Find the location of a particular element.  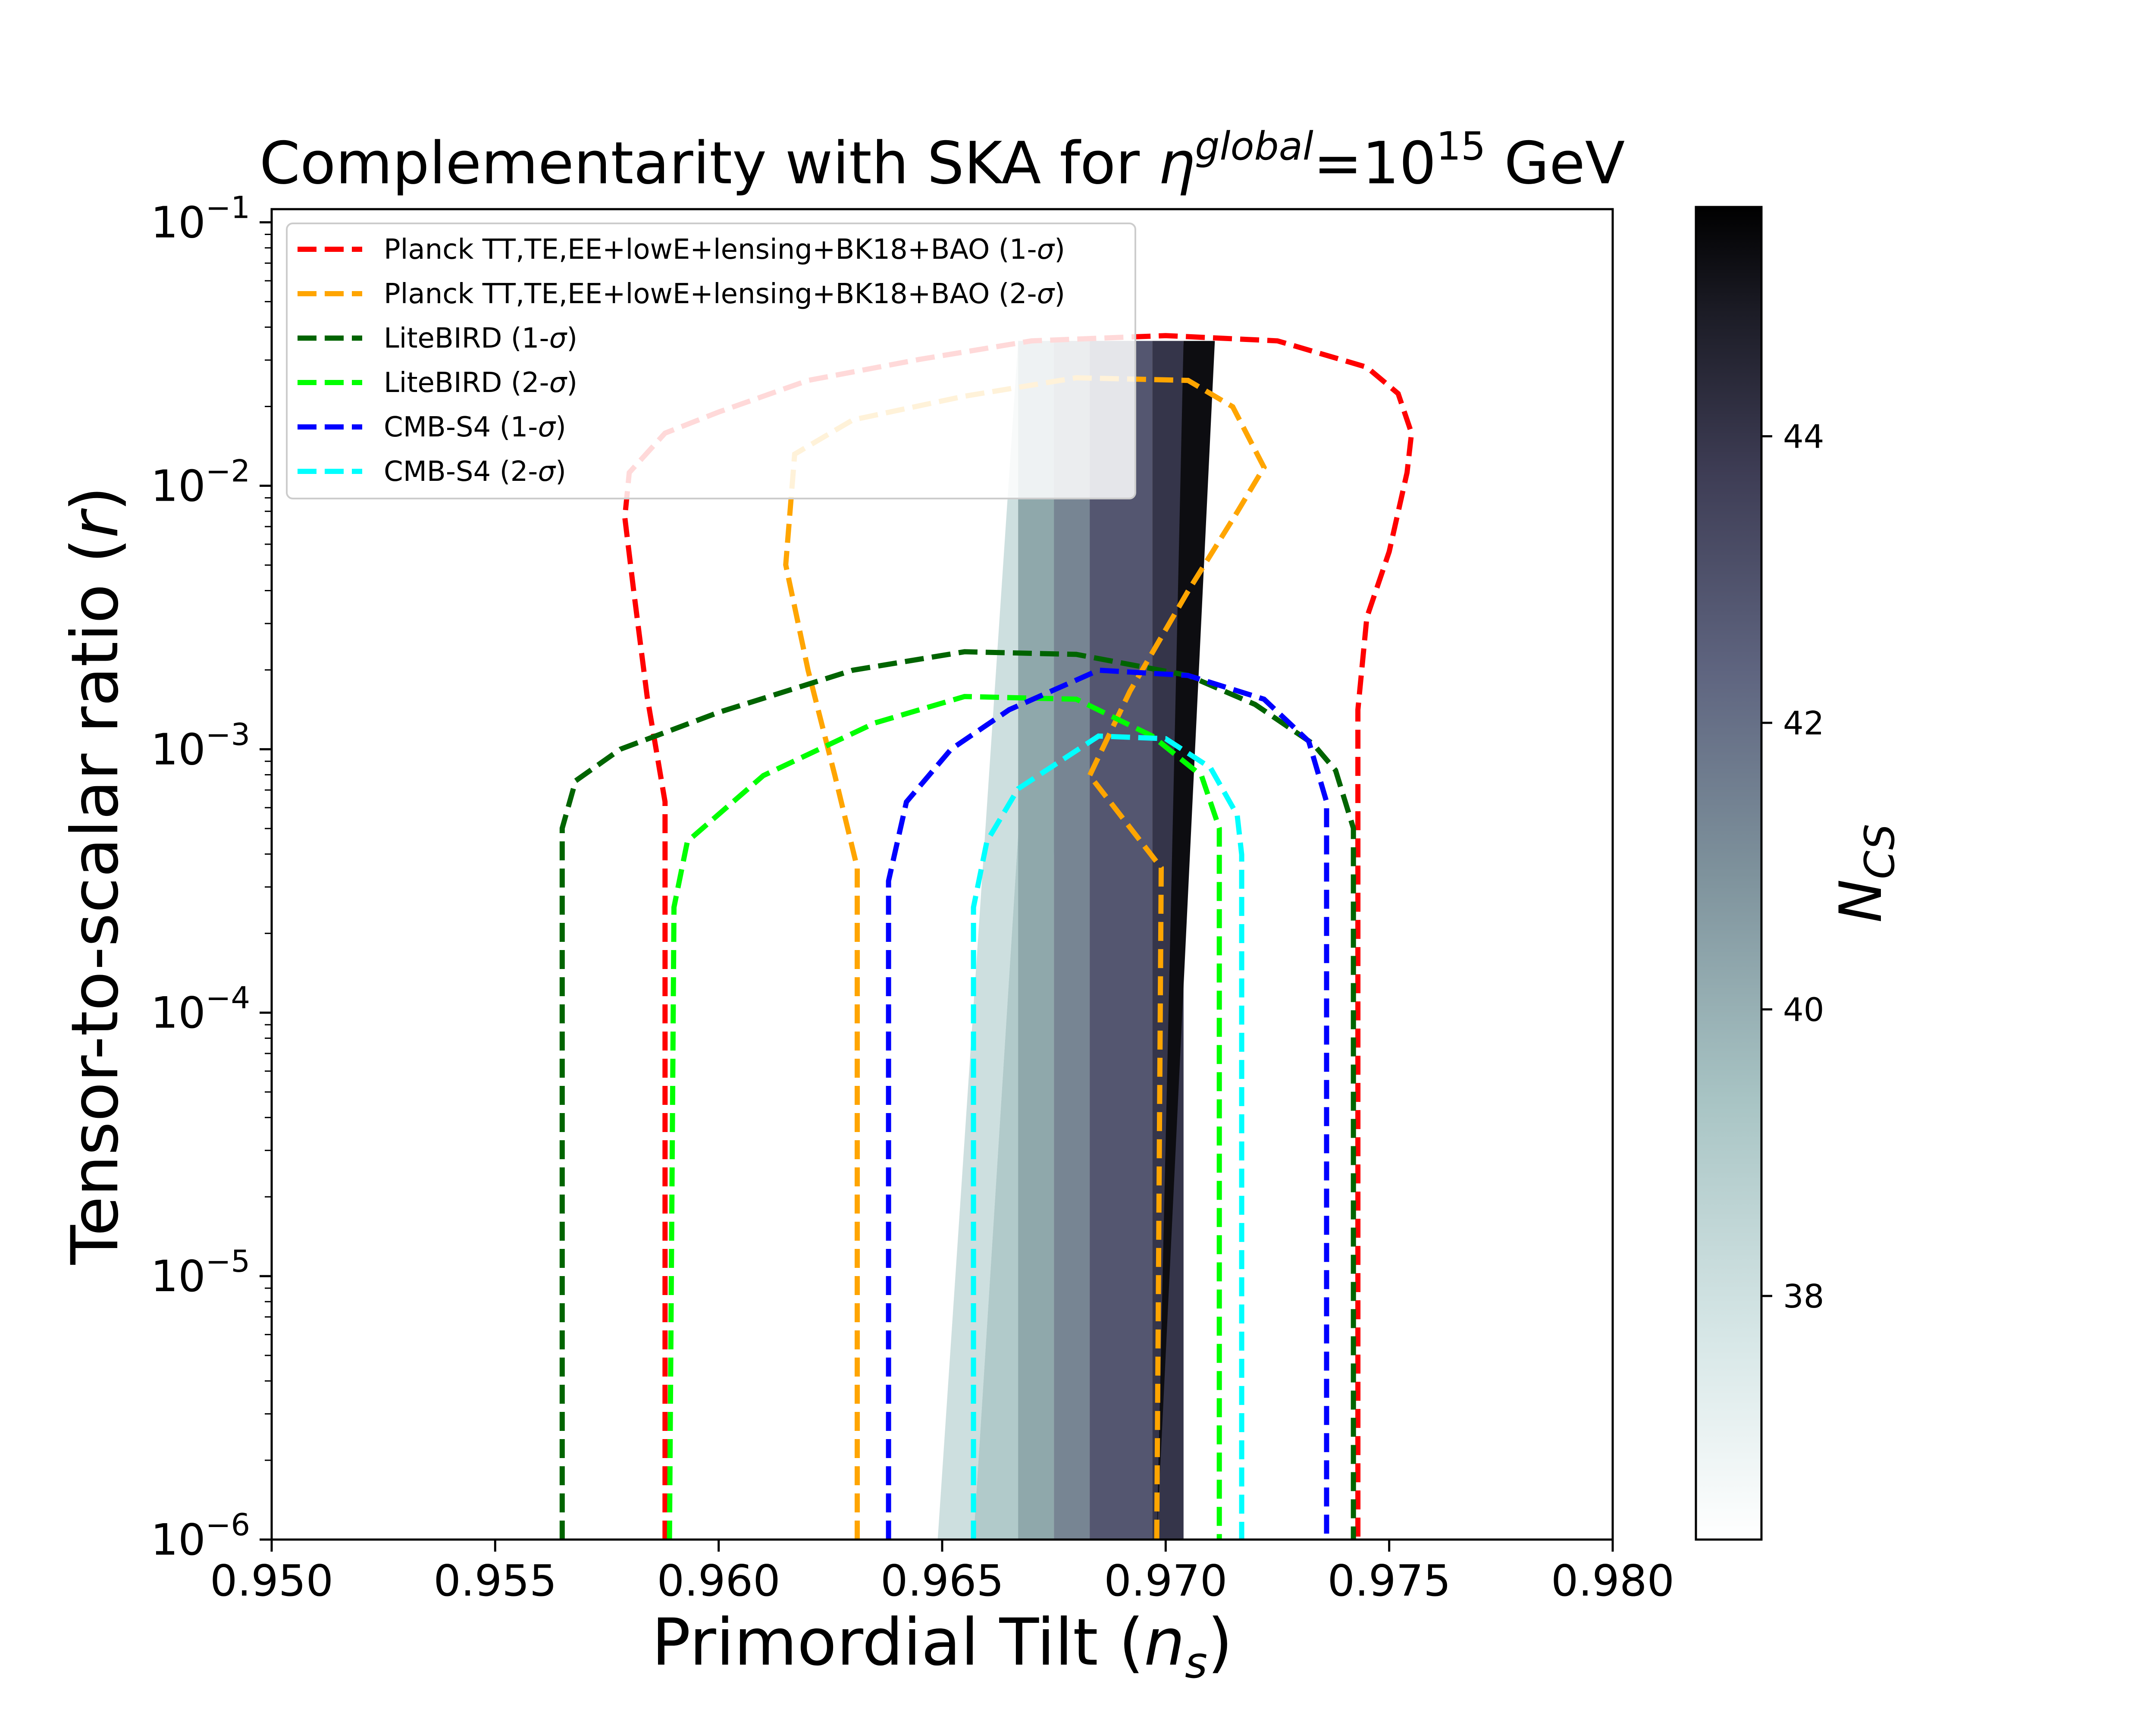

x-tick-label-1: 0.955 is located at coordinates (495, 1581).